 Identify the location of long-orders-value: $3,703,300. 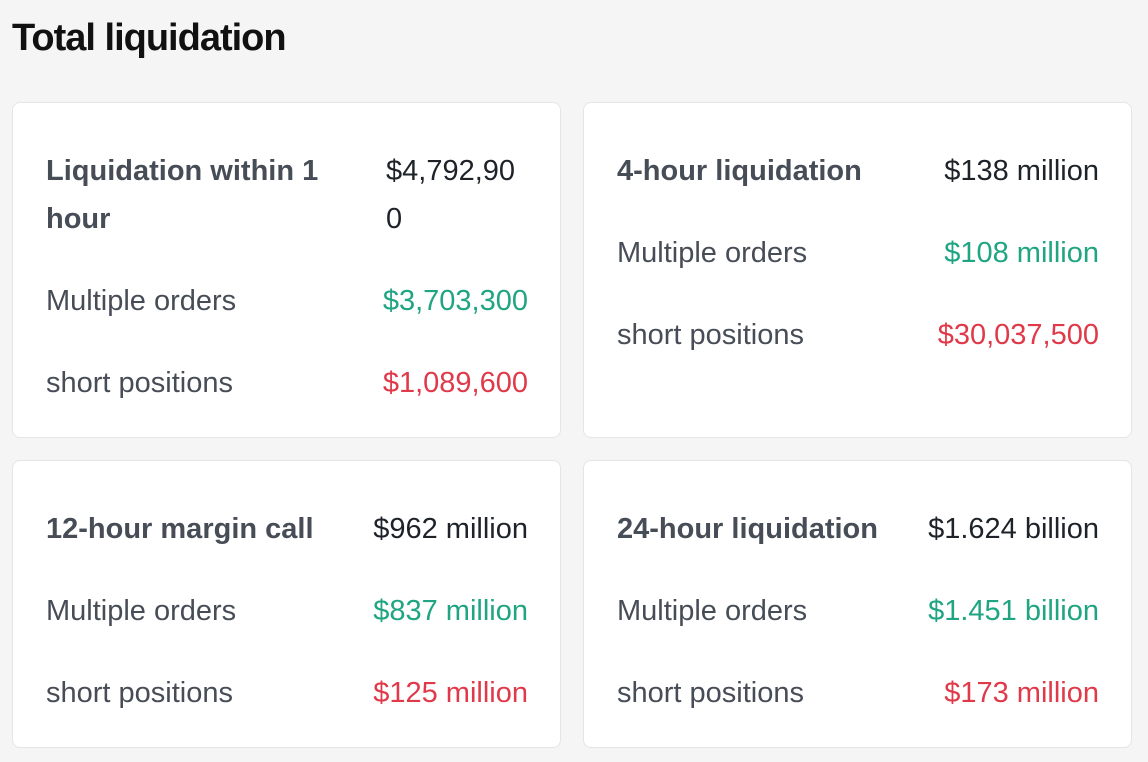
(455, 301).